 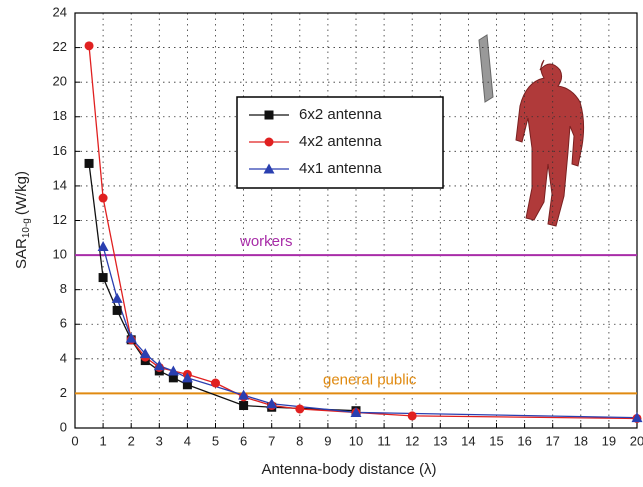 What do you see at coordinates (636, 440) in the screenshot?
I see `x-tick-label: 20` at bounding box center [636, 440].